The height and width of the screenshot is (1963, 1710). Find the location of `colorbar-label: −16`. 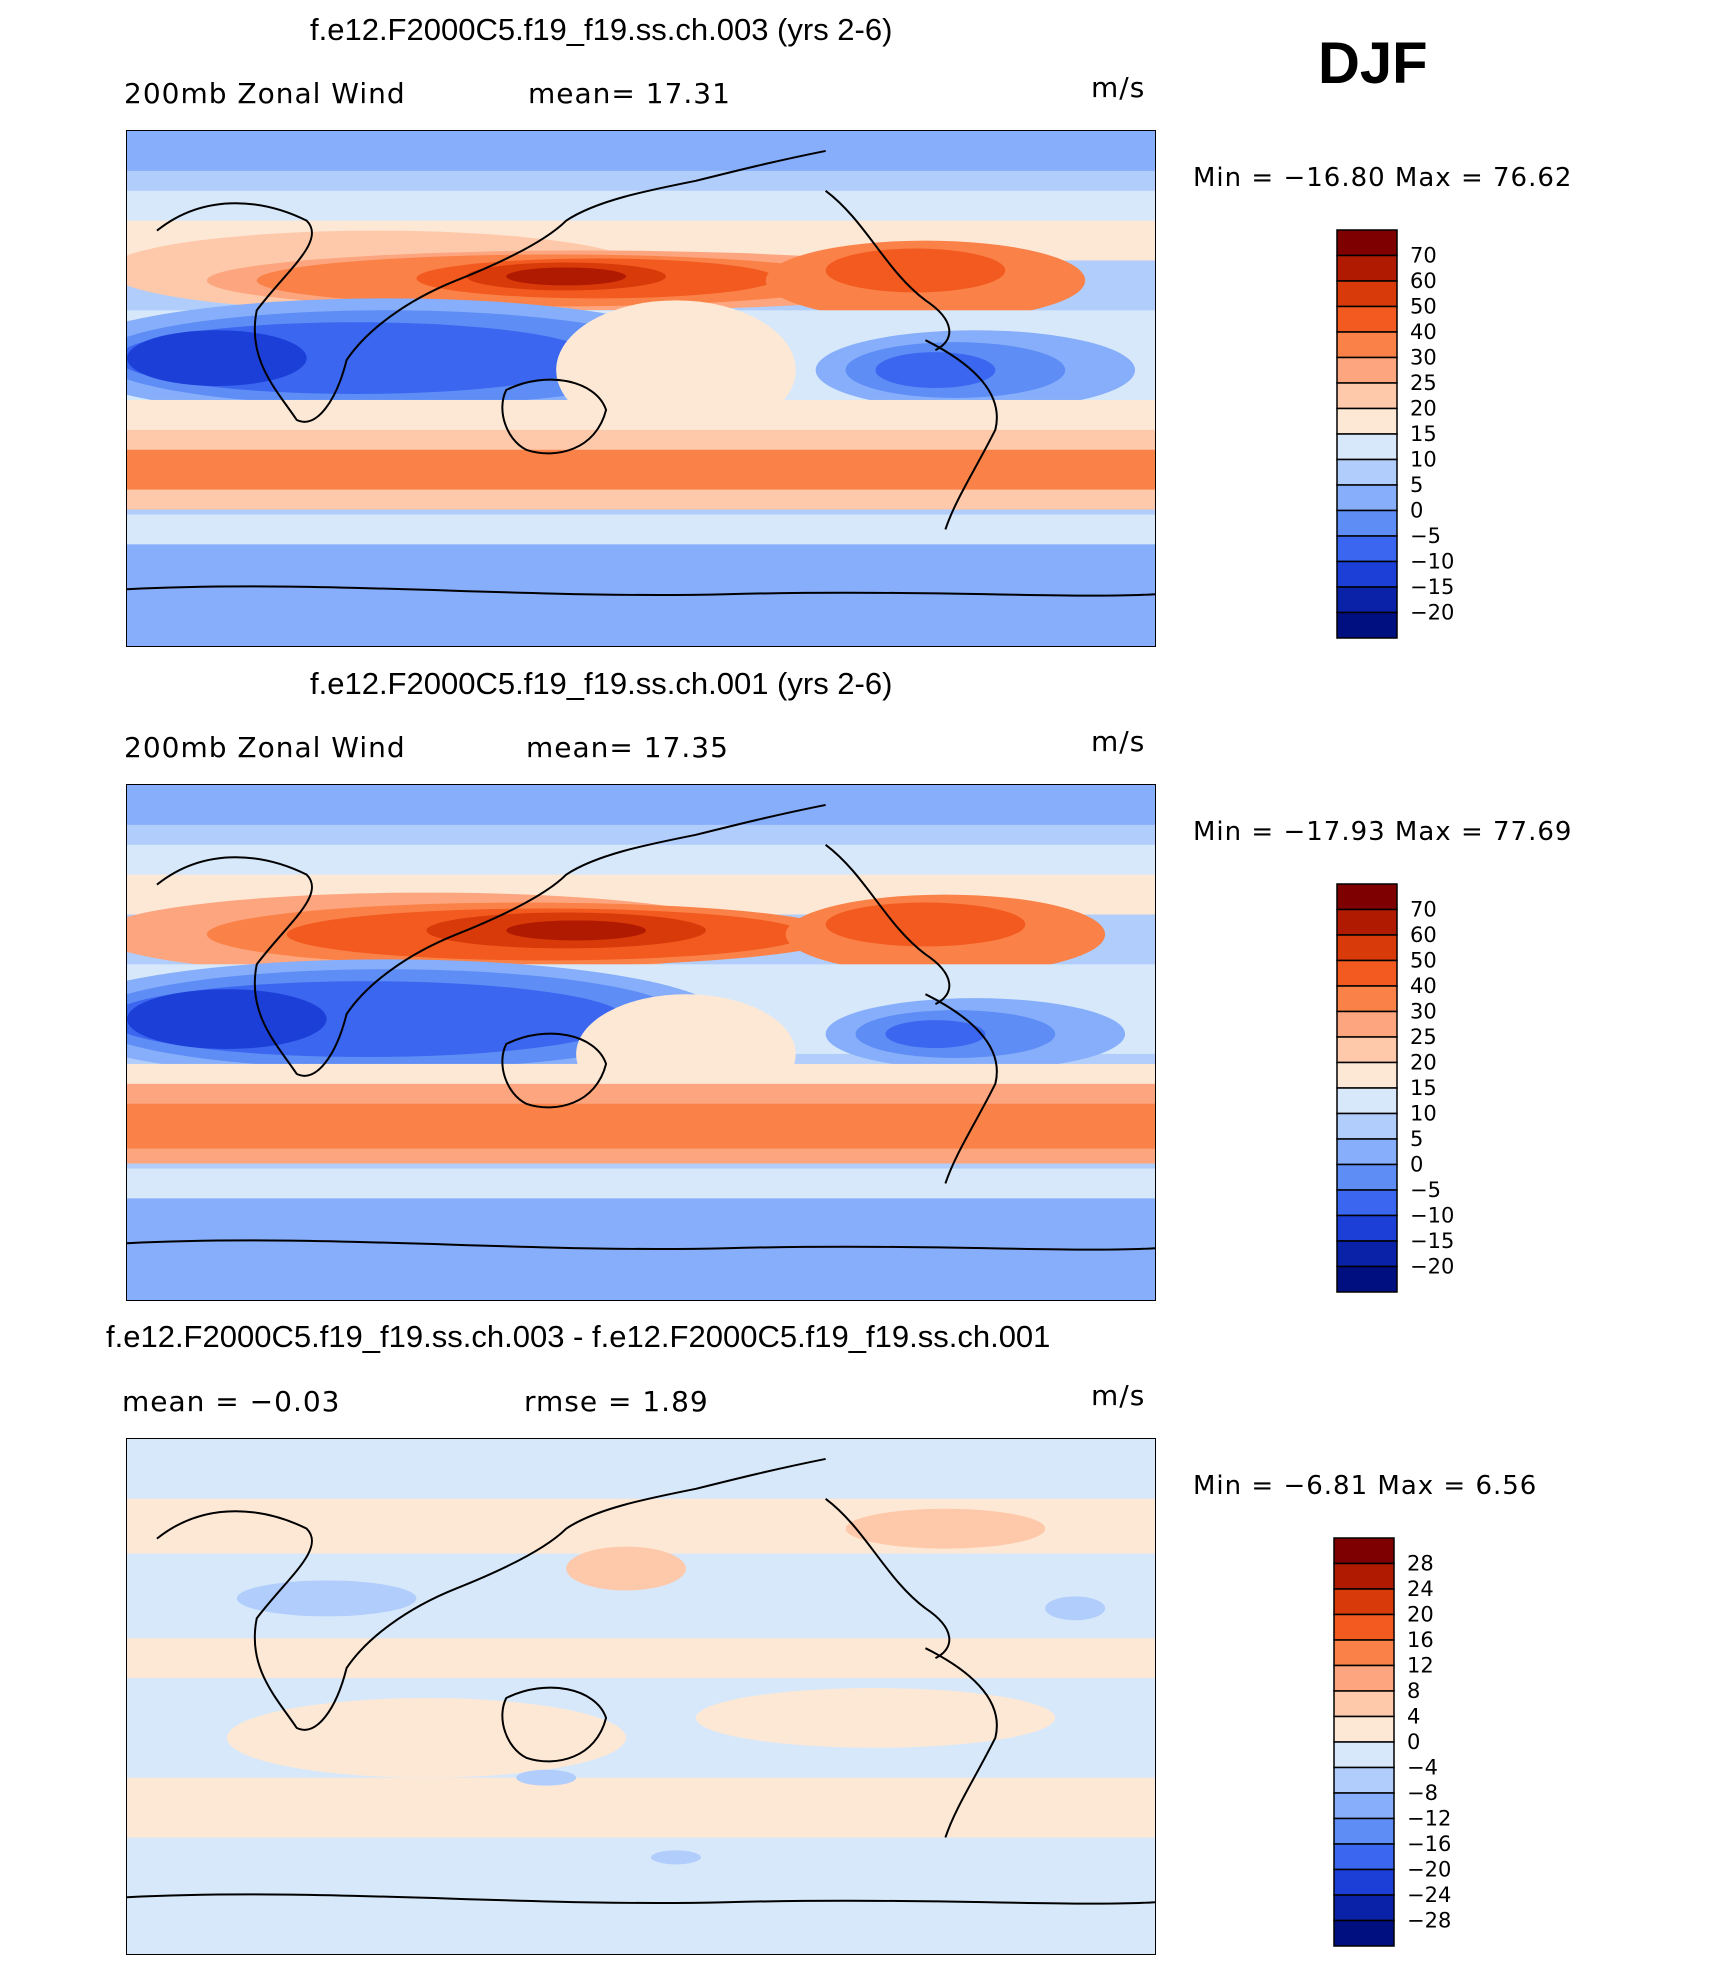

colorbar-label: −16 is located at coordinates (1429, 1844).